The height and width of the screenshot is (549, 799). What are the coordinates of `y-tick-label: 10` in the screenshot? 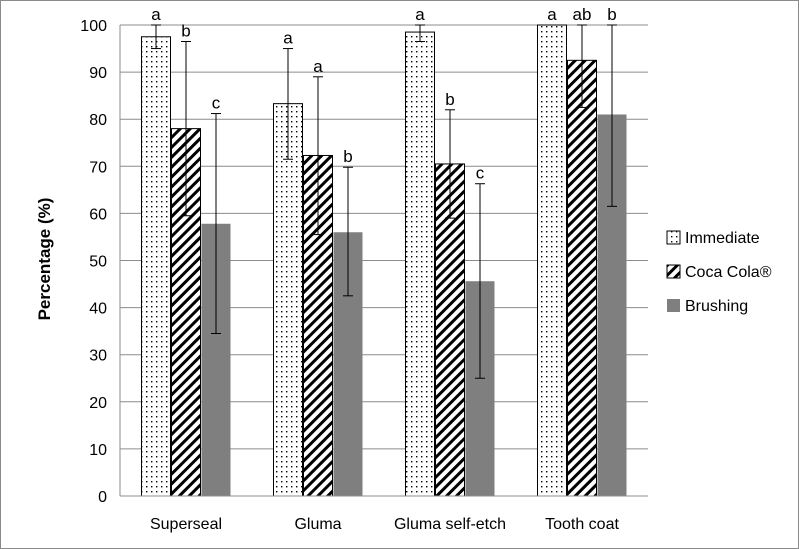 It's located at (98, 450).